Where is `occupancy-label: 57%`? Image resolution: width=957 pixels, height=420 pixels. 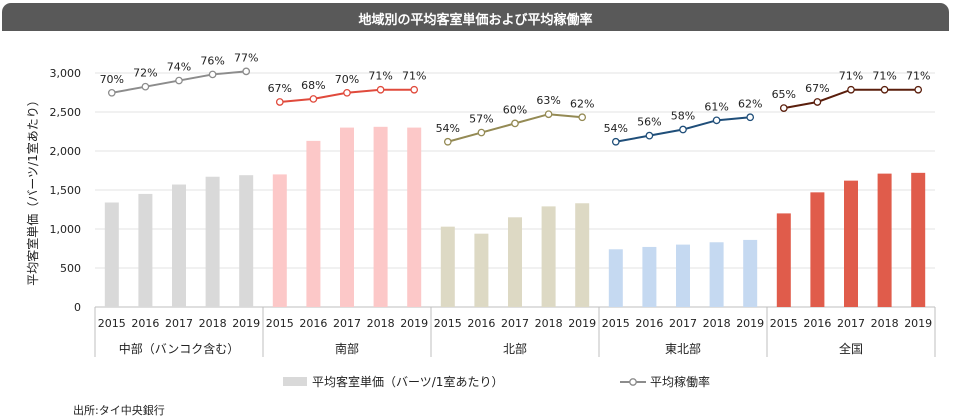 occupancy-label: 57% is located at coordinates (481, 119).